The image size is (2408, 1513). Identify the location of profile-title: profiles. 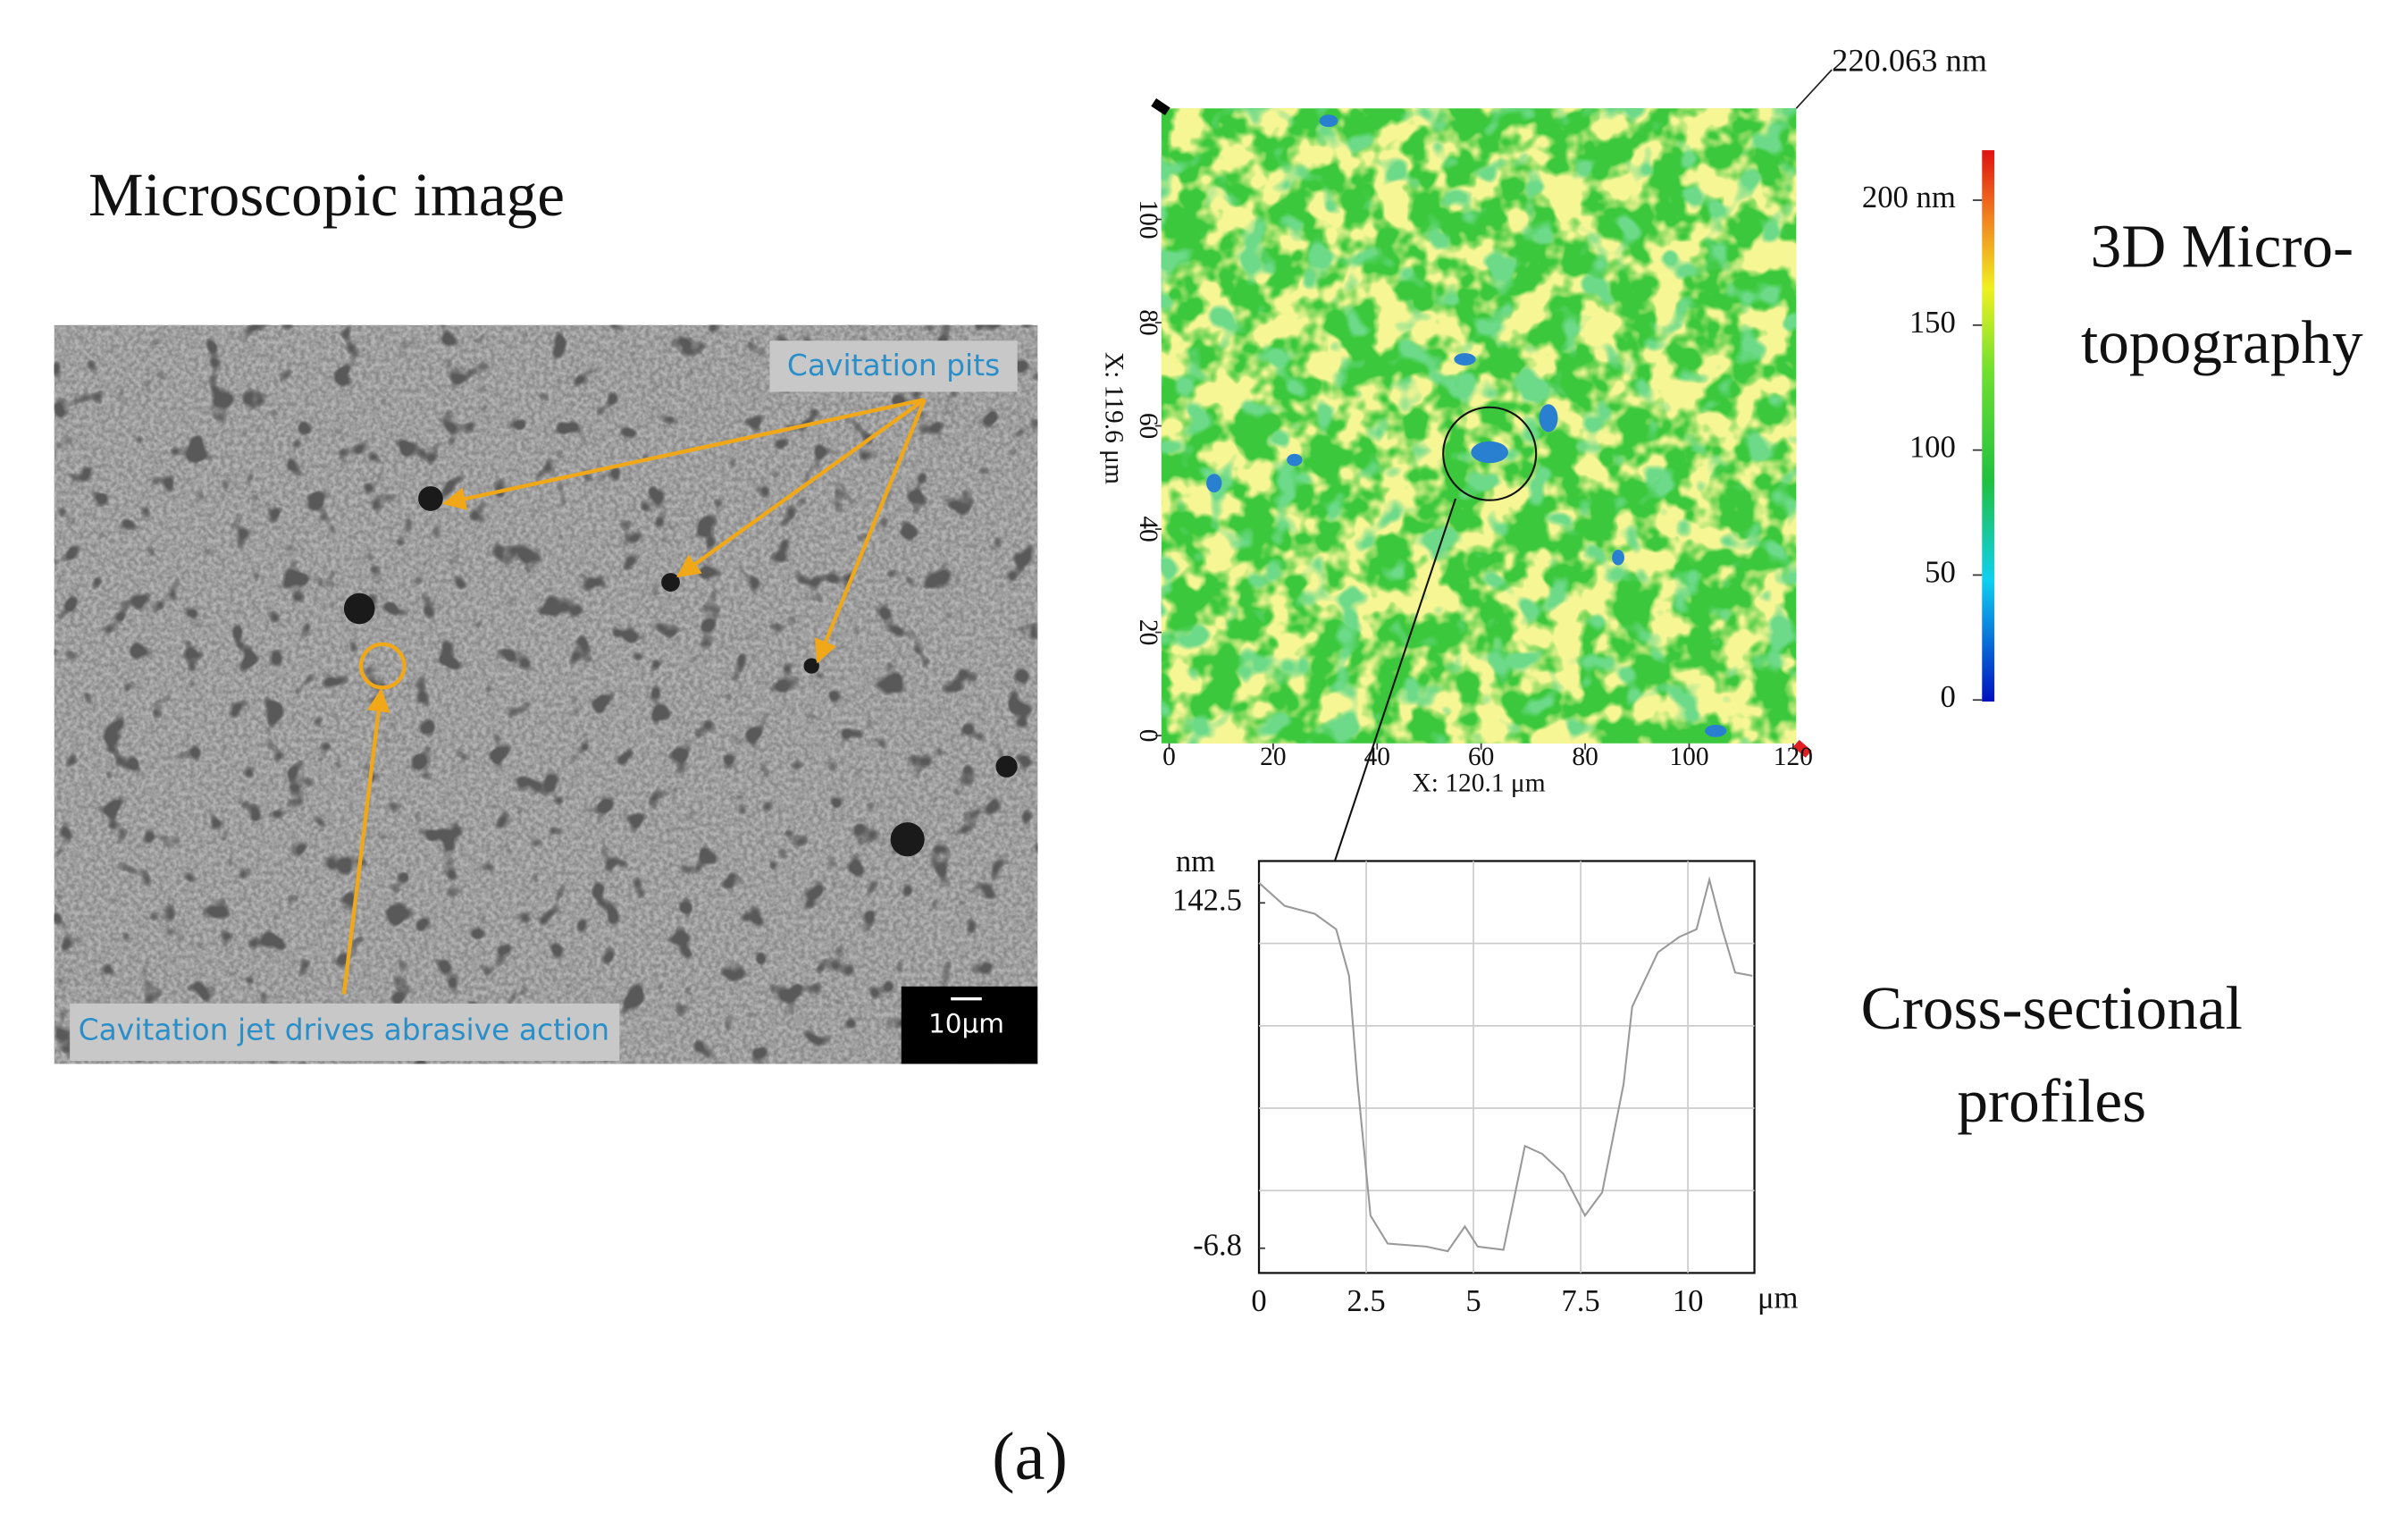
(2051, 1100).